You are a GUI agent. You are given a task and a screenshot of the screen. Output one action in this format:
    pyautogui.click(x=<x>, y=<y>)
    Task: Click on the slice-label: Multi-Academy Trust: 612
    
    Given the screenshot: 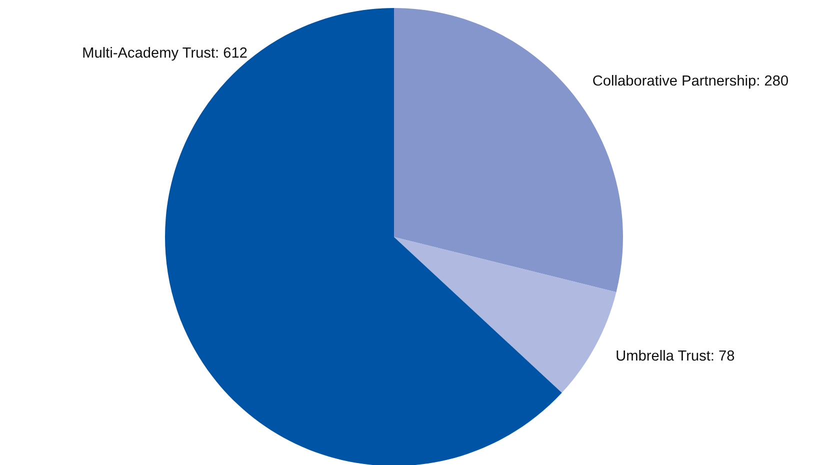 What is the action you would take?
    pyautogui.click(x=165, y=54)
    